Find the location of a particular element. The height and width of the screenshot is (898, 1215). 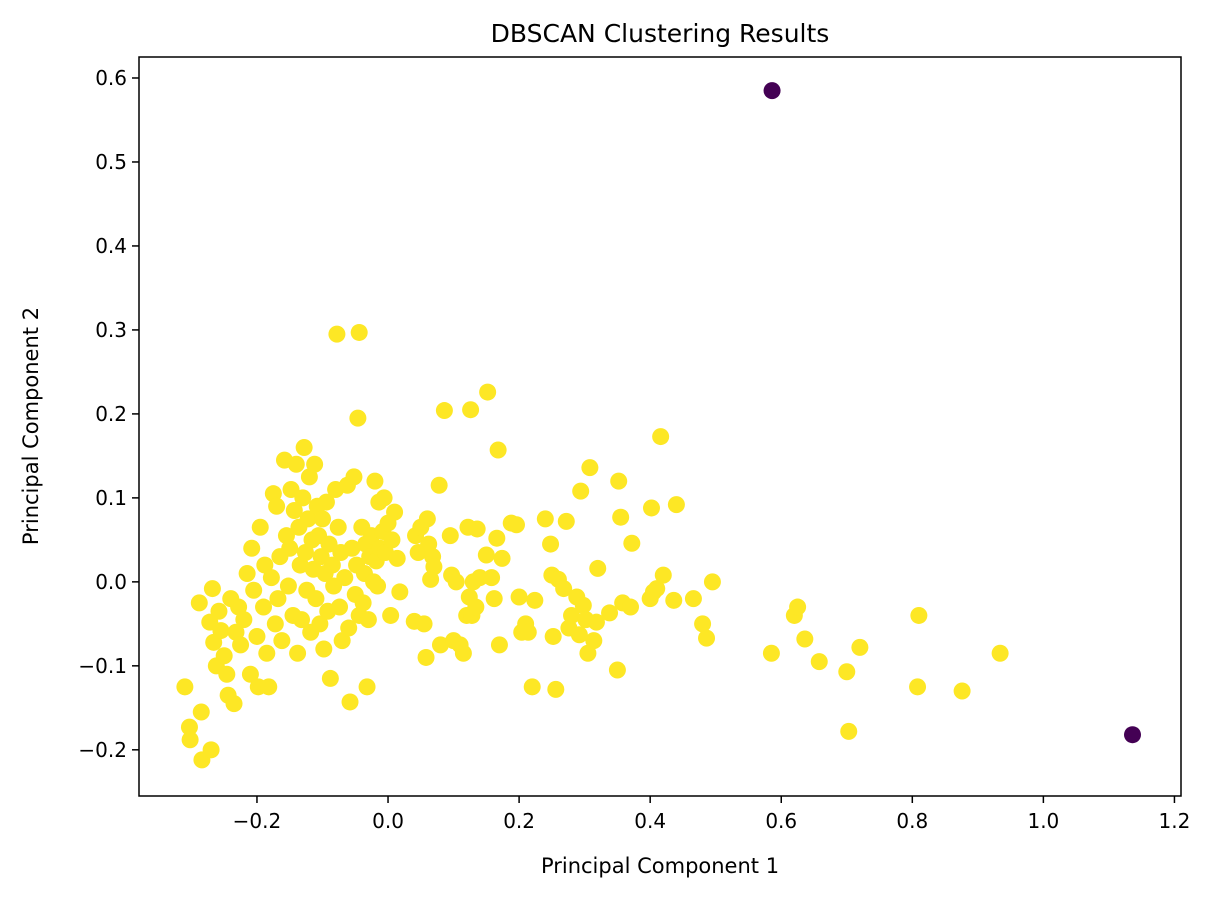

y-axis-label: Principal Component 2 is located at coordinates (31, 426).